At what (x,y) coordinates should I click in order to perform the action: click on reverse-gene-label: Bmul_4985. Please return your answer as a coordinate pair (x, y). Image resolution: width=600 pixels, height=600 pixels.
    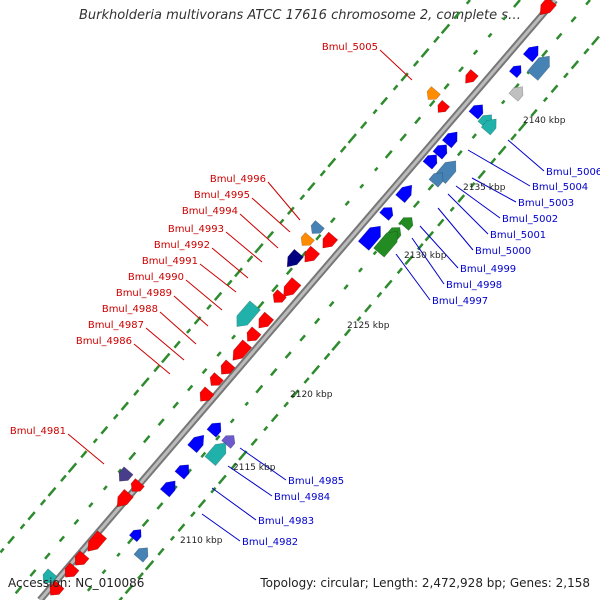
    Looking at the image, I should click on (316, 481).